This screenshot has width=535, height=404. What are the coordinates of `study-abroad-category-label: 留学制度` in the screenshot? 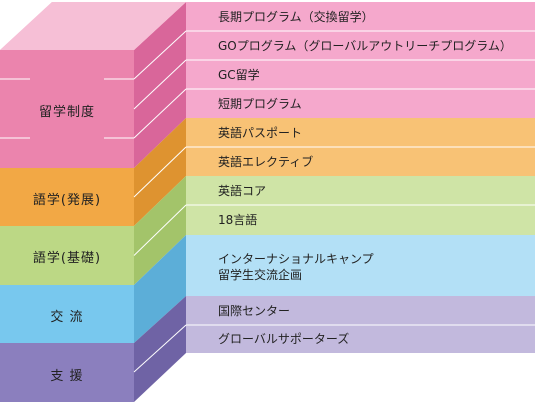 It's located at (66, 112).